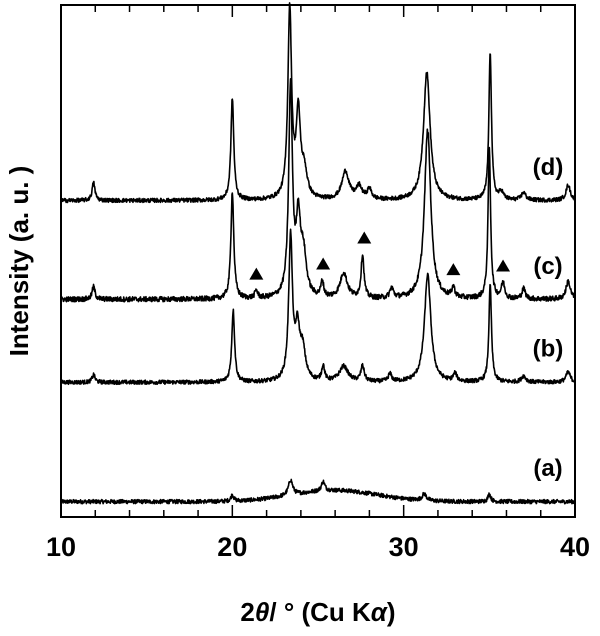  What do you see at coordinates (548, 318) in the screenshot?
I see `series-labels: (a) (b) (c) (d)` at bounding box center [548, 318].